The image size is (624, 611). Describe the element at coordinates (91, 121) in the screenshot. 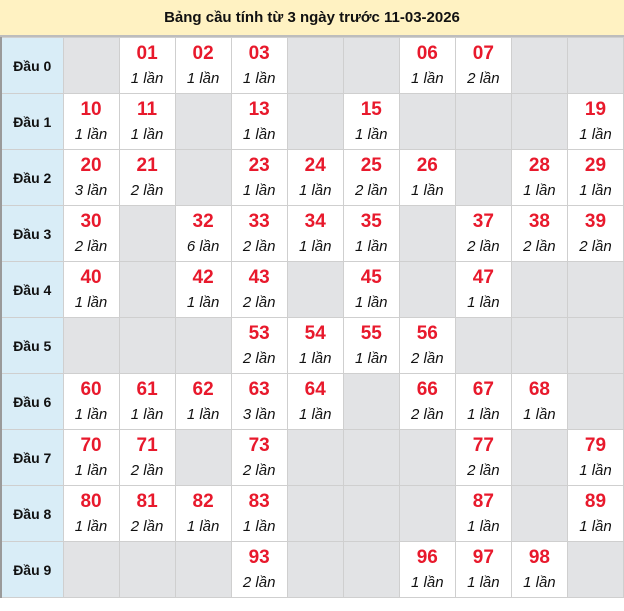

I see `number-cell: 10 1 lần` at that location.